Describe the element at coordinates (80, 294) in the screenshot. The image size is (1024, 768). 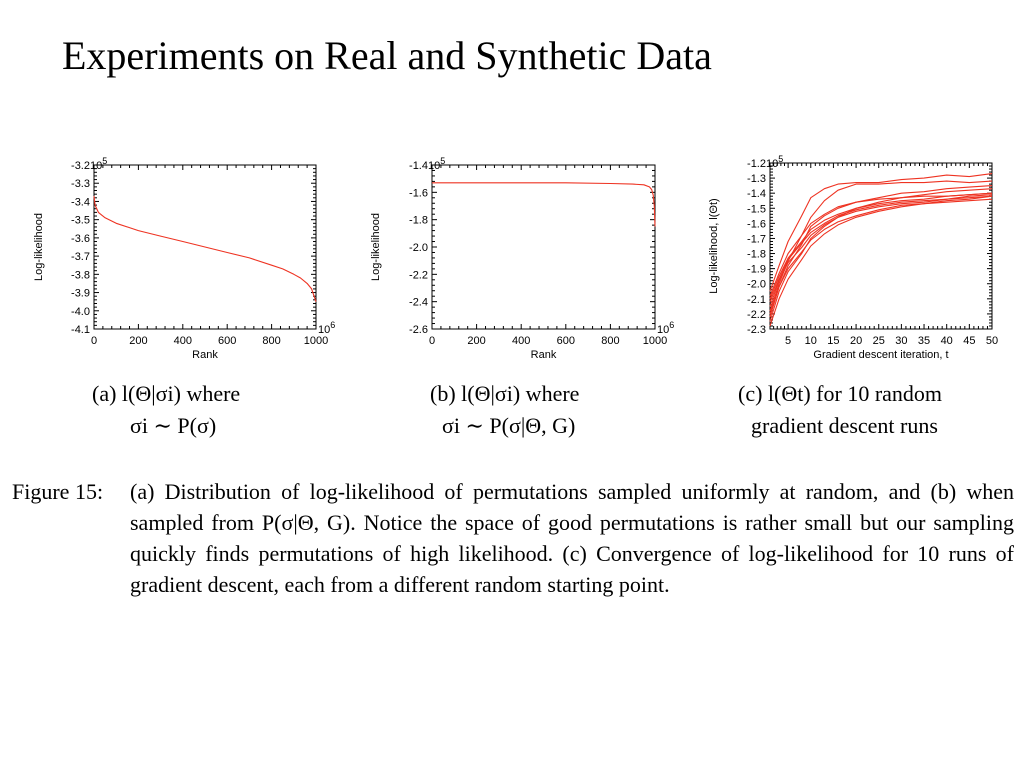
I see `y-tick-label: -3.9` at that location.